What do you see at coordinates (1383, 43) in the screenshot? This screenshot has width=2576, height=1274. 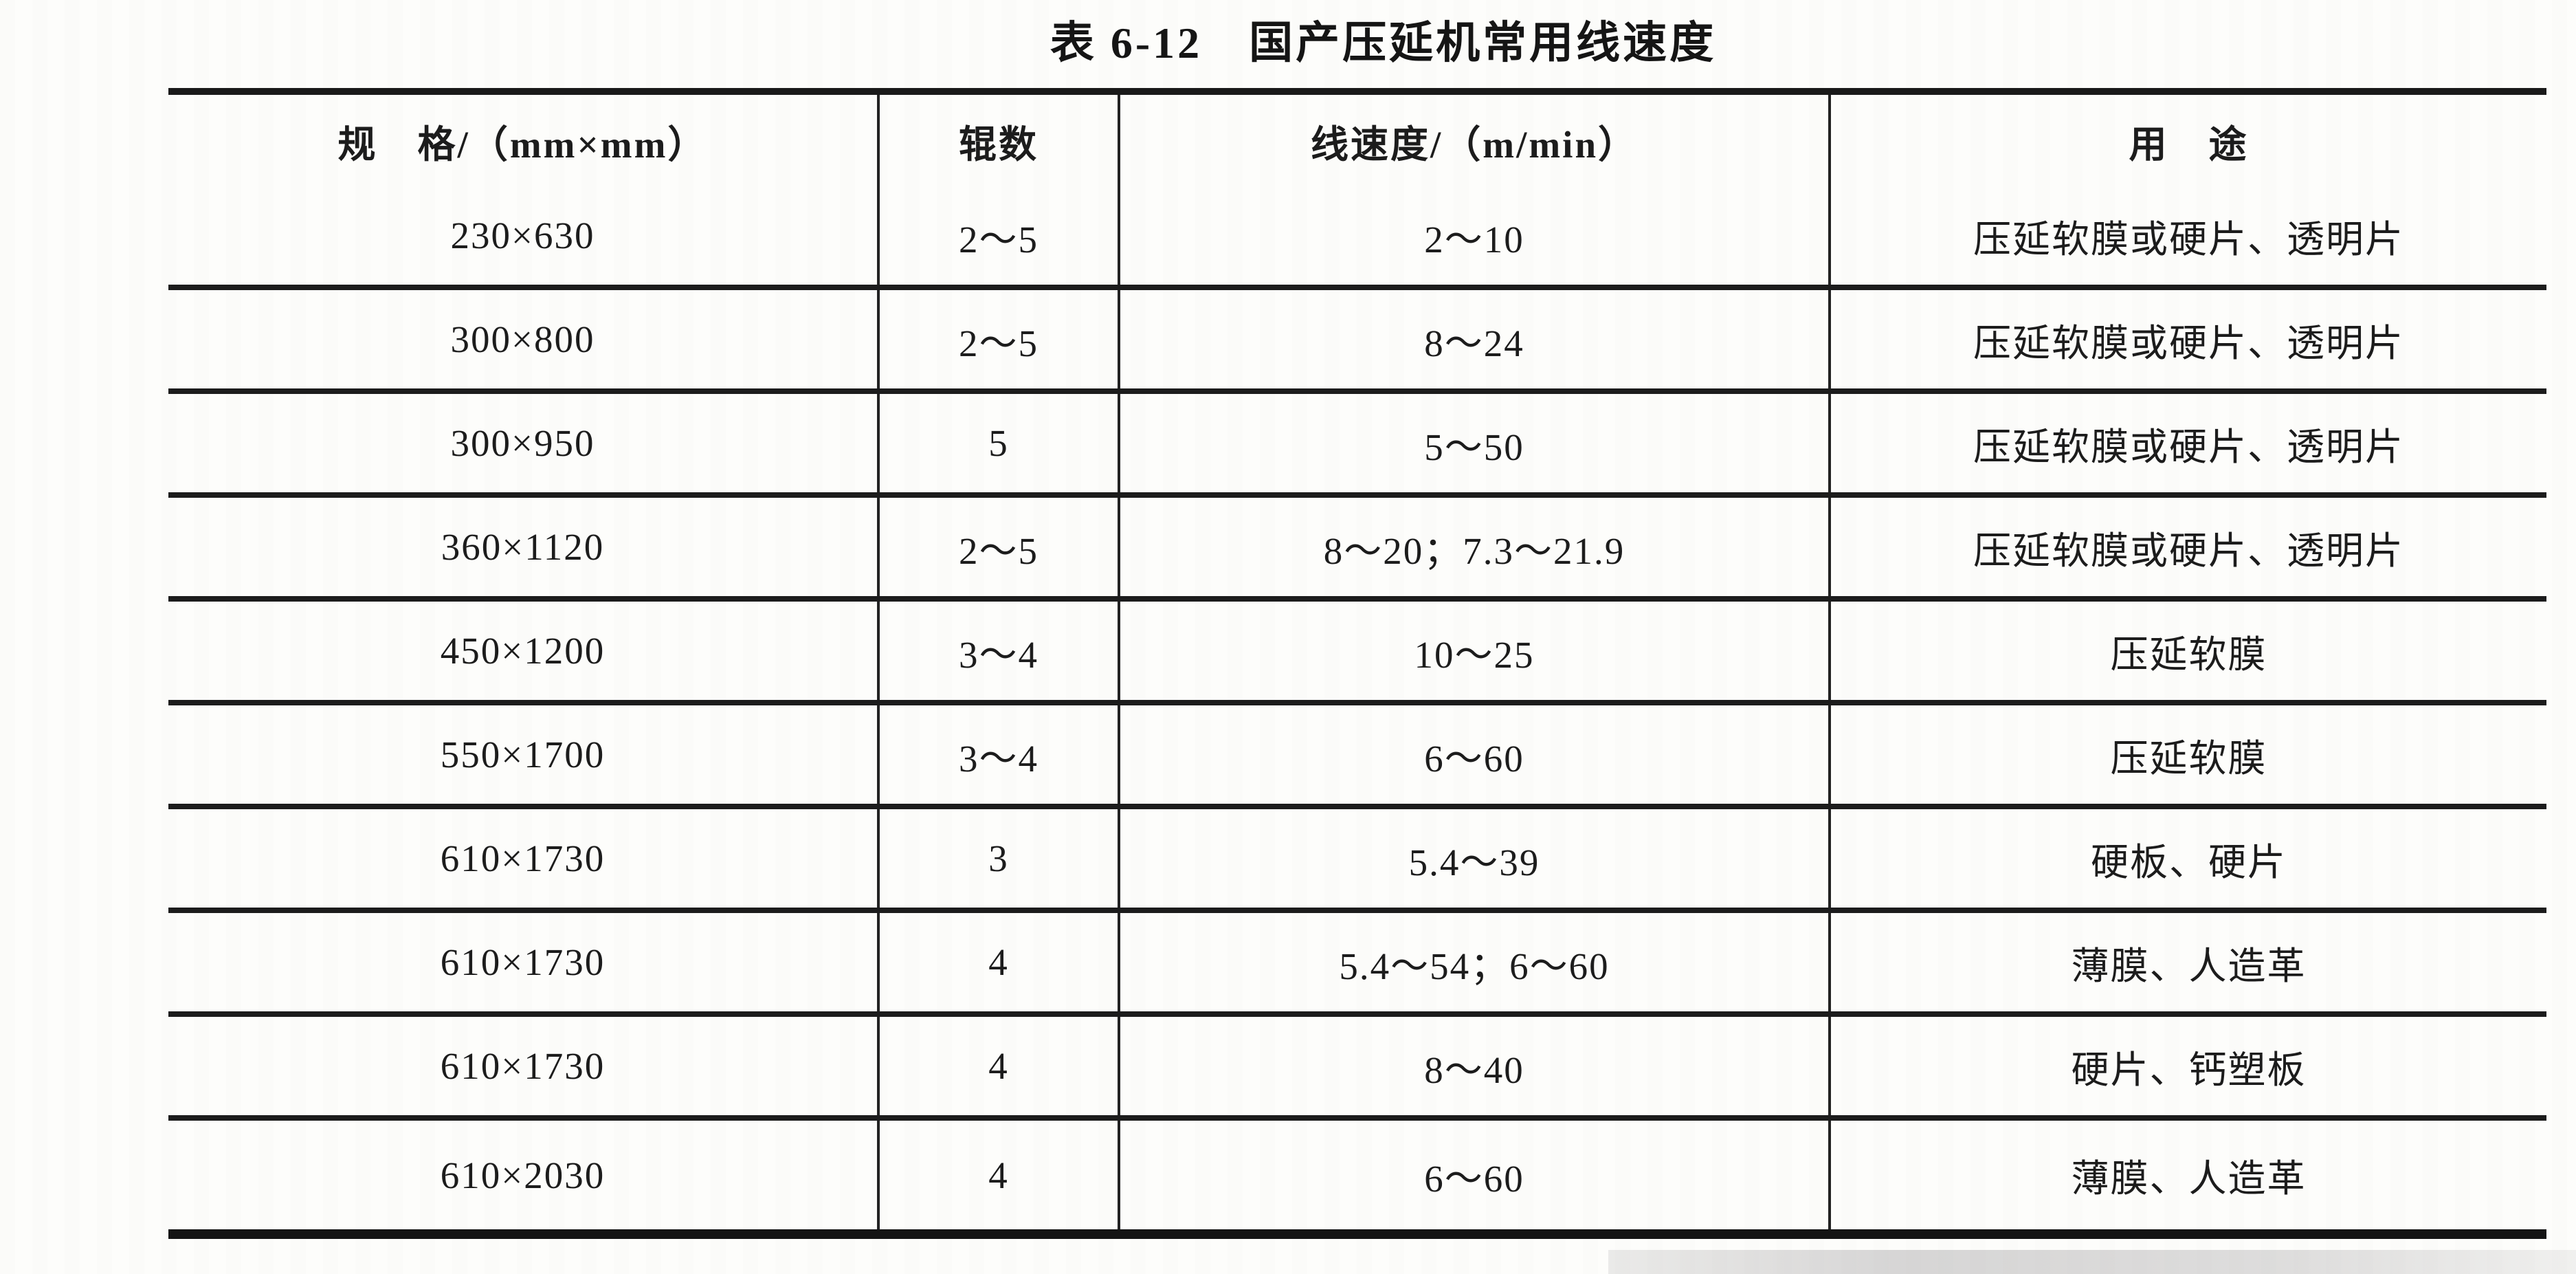 I see `table-title: 表 6-12 国产压延机常用线速度` at bounding box center [1383, 43].